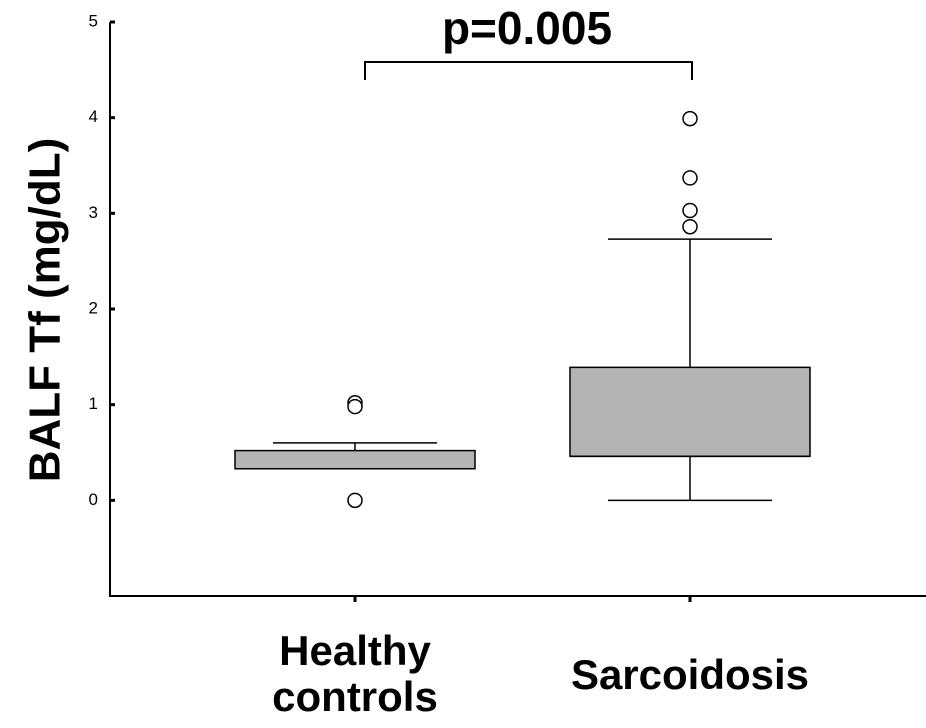 The height and width of the screenshot is (728, 926). What do you see at coordinates (528, 70) in the screenshot?
I see `significance-bracket` at bounding box center [528, 70].